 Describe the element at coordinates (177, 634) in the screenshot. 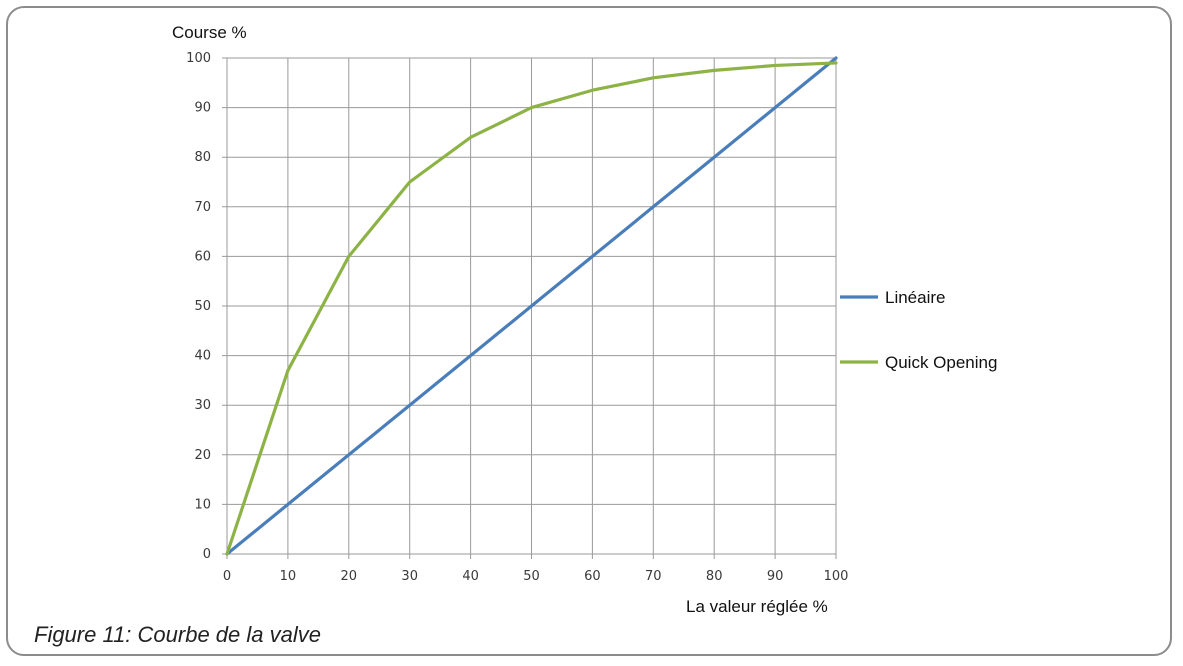

I see `figure-caption: Figure 11: Courbe de la valve` at that location.